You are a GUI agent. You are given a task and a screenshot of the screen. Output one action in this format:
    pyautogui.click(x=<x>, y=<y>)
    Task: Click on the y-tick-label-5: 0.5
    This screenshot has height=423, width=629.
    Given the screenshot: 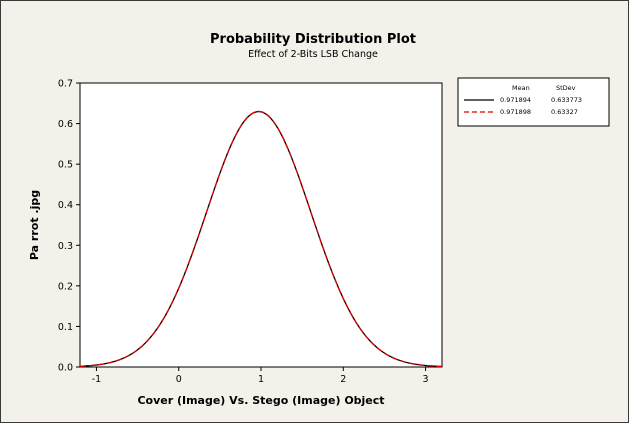 What is the action you would take?
    pyautogui.click(x=65, y=165)
    